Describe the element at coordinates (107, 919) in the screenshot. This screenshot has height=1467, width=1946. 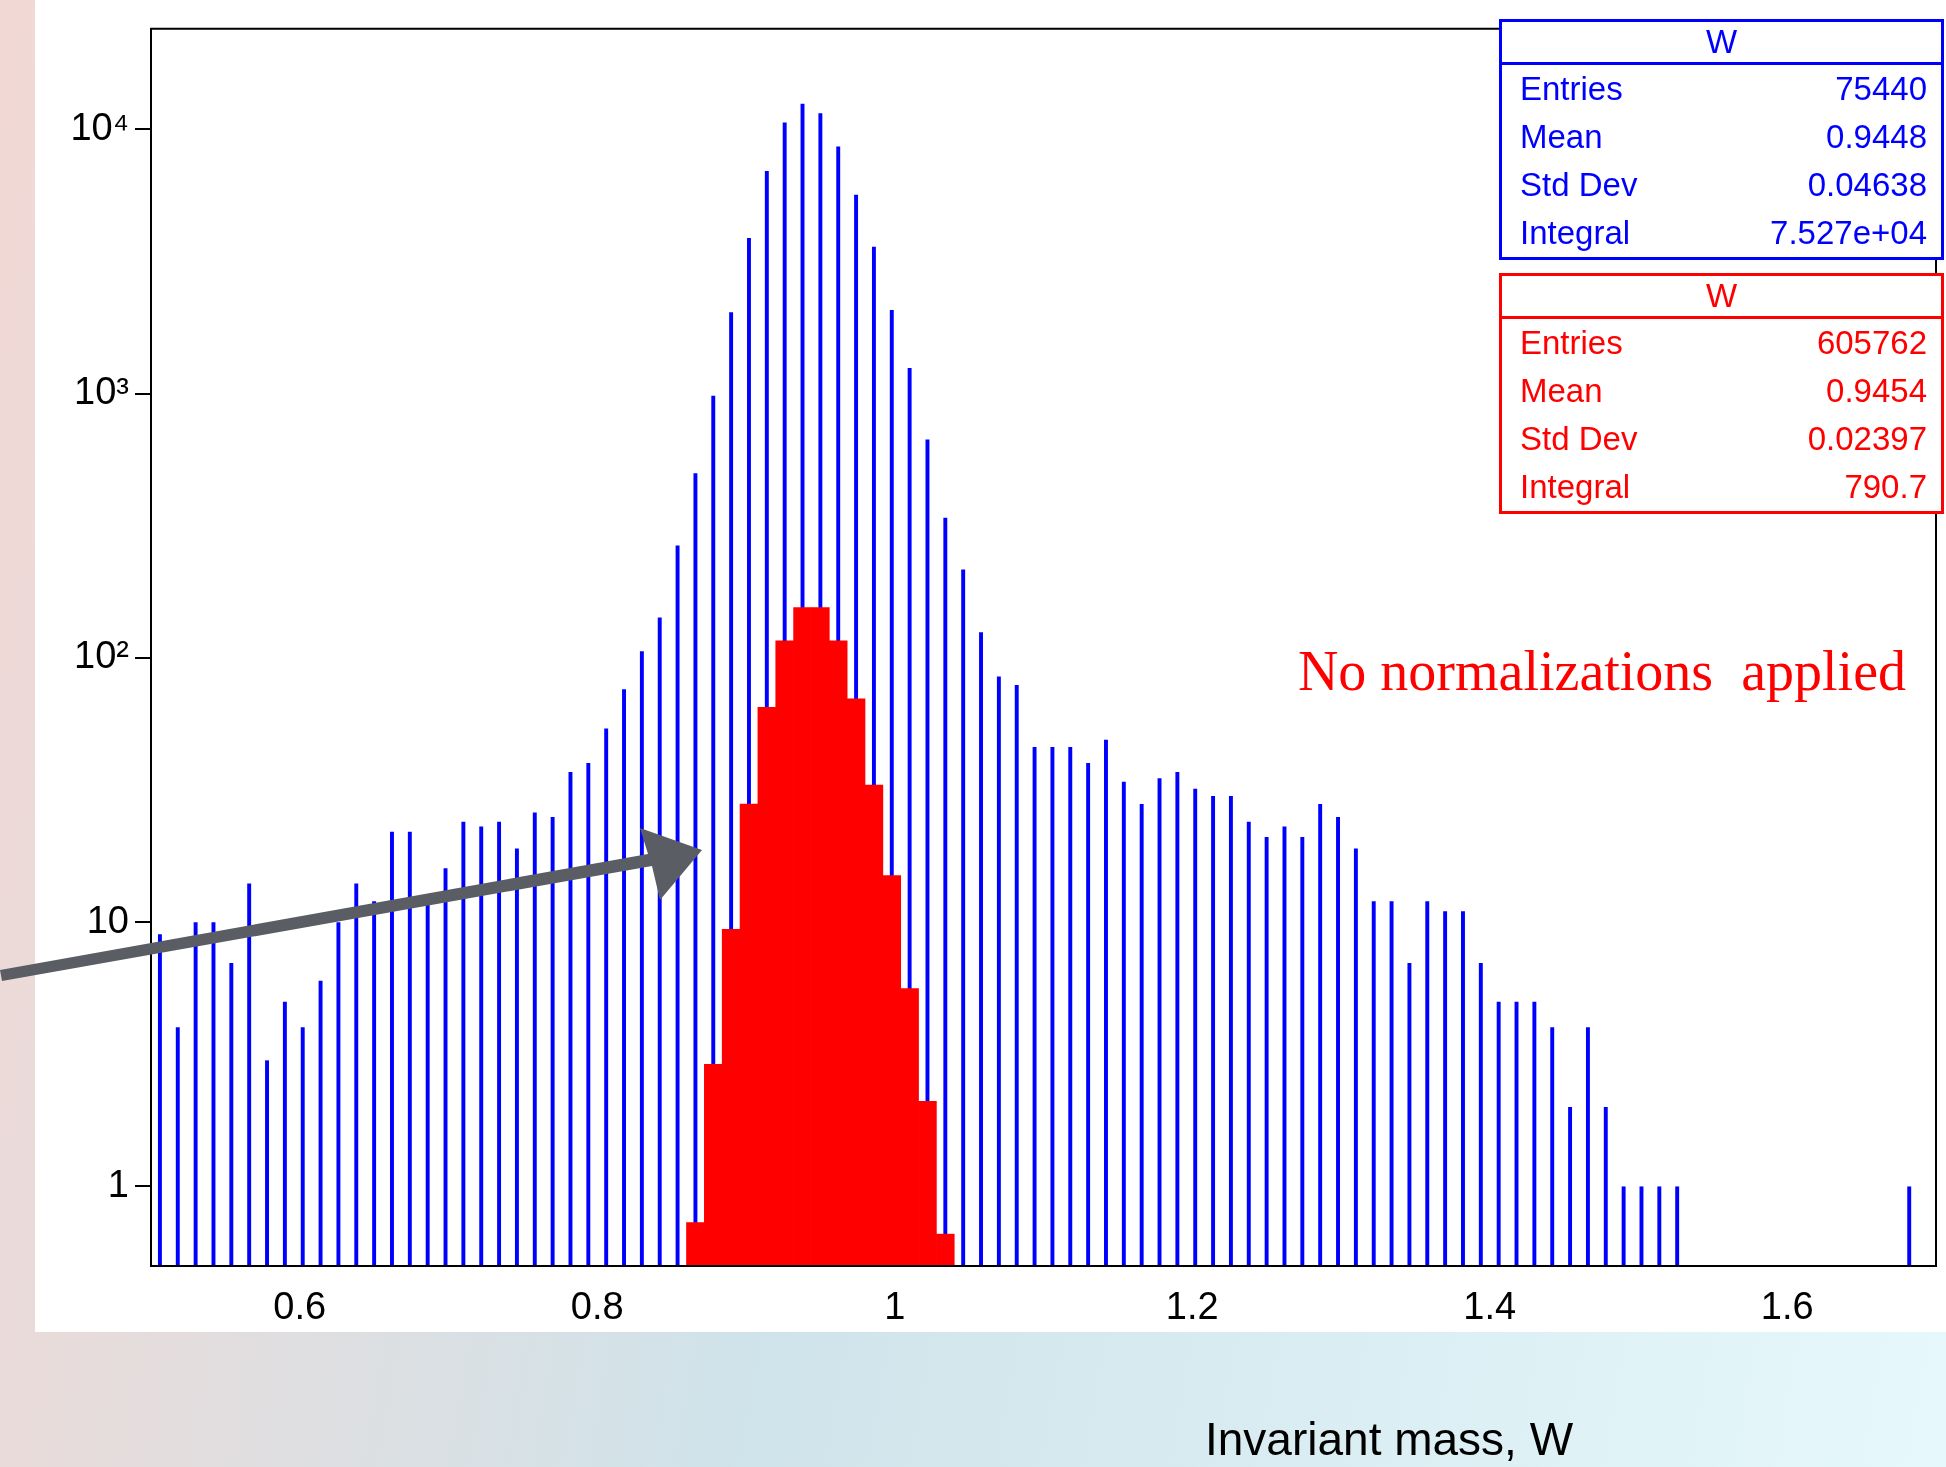
I see `y-tick-label: 10` at that location.